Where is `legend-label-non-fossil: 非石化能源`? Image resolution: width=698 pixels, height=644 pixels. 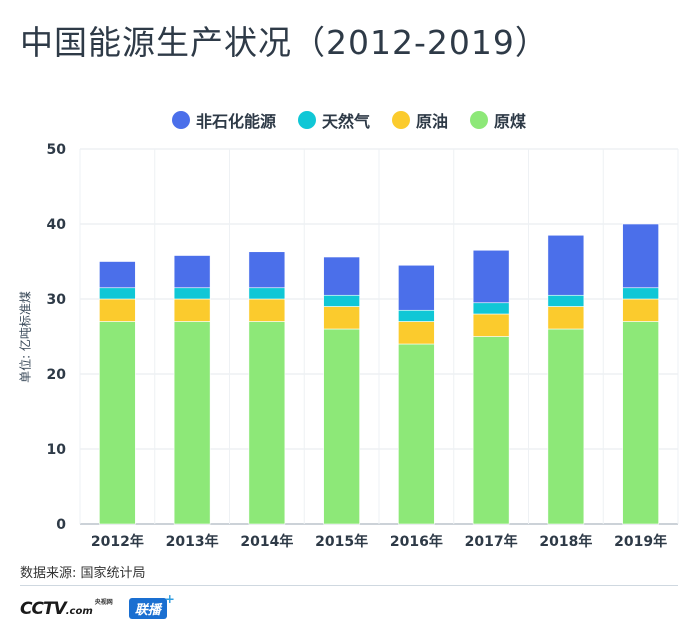
legend-label-non-fossil: 非石化能源 is located at coordinates (235, 121).